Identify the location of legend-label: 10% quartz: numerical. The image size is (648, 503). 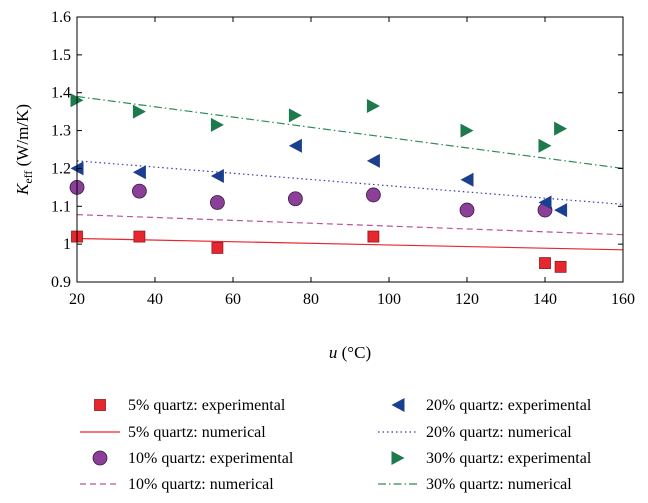
(201, 484).